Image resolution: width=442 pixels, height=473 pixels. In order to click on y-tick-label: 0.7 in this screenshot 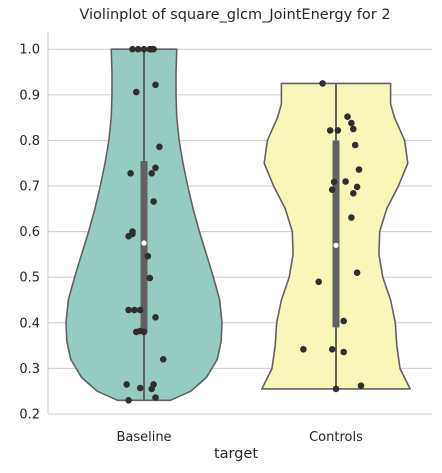, I will do `click(29, 187)`.